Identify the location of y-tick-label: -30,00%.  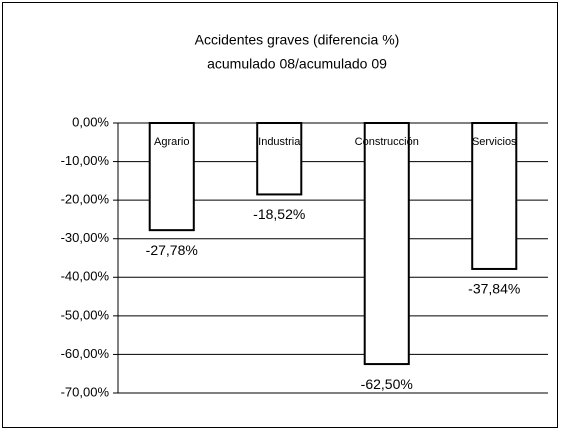
(85, 237).